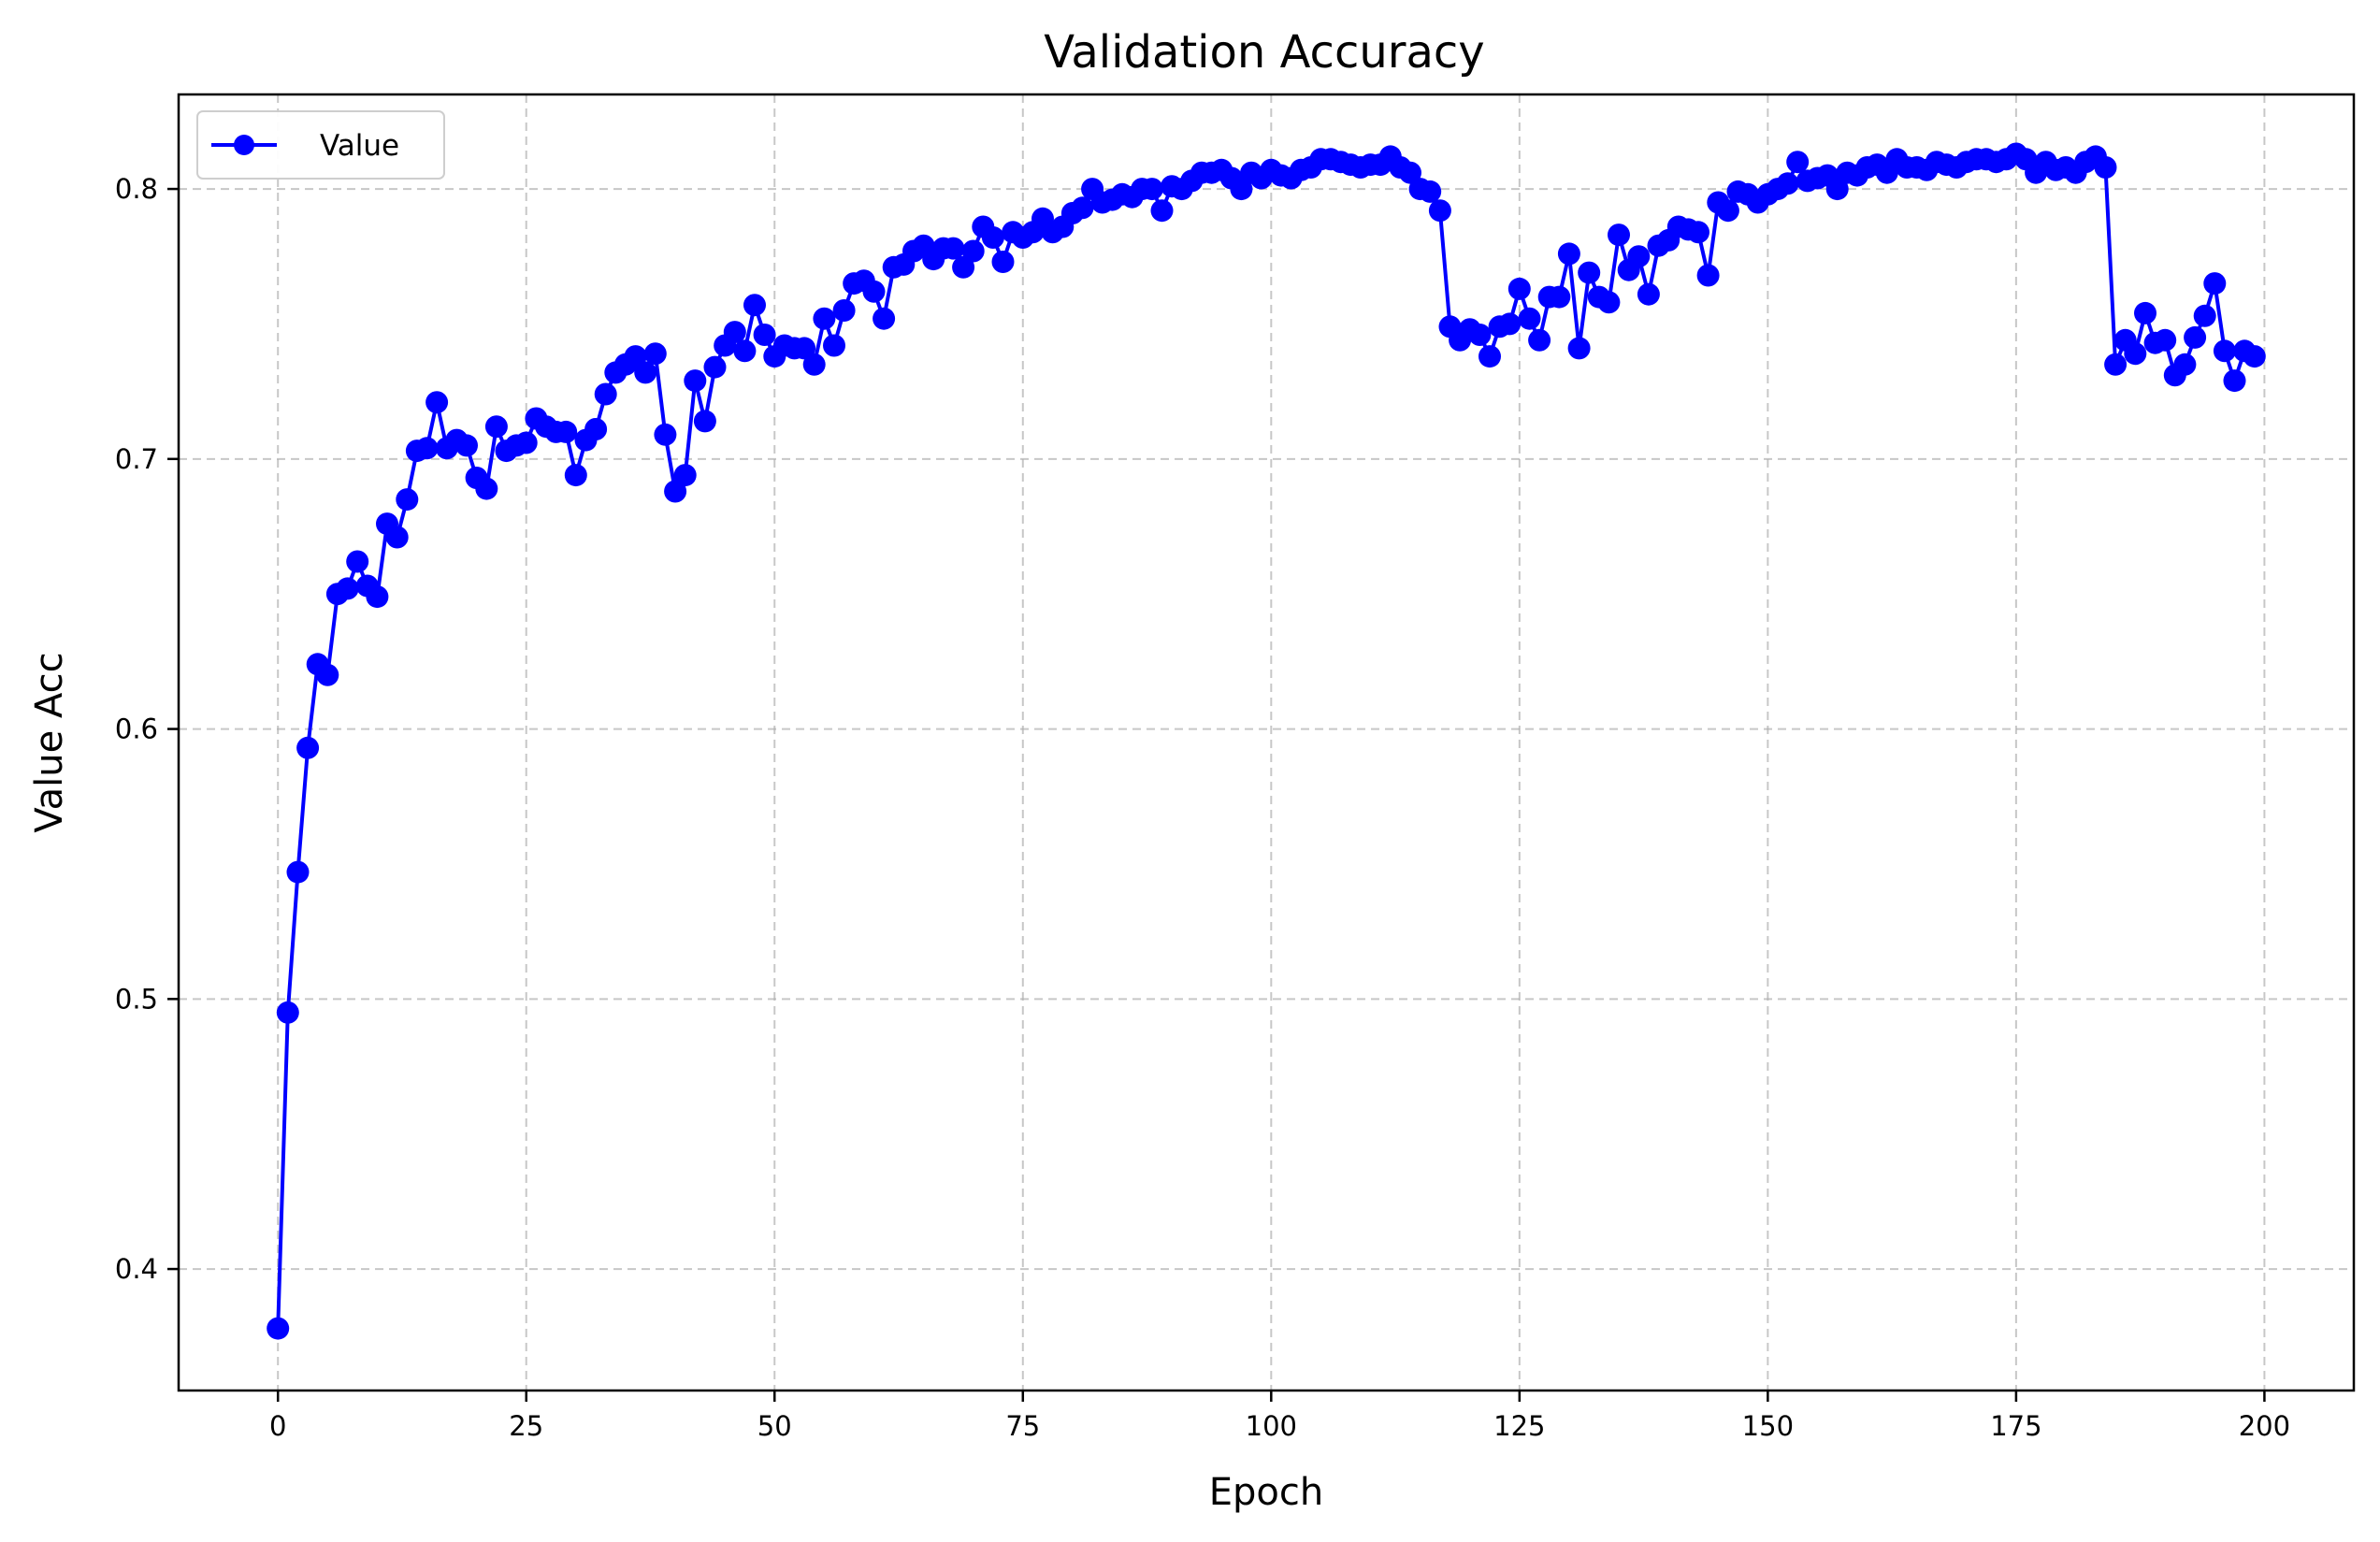 Image resolution: width=2380 pixels, height=1542 pixels. I want to click on x-tick-label: 75, so click(1022, 1426).